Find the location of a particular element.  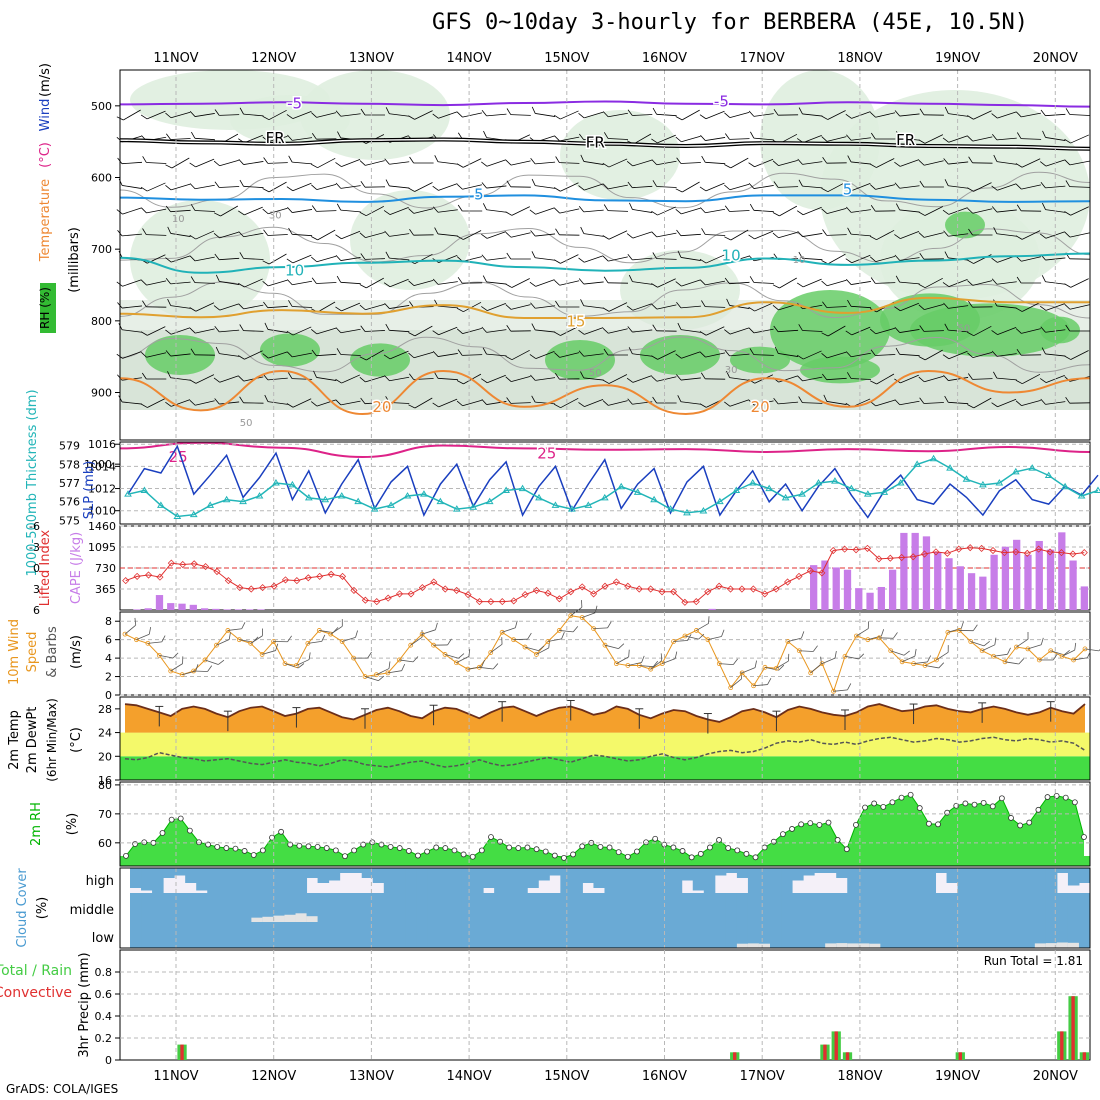

run-total-label: Run Total = 1.81 is located at coordinates (1033, 961).